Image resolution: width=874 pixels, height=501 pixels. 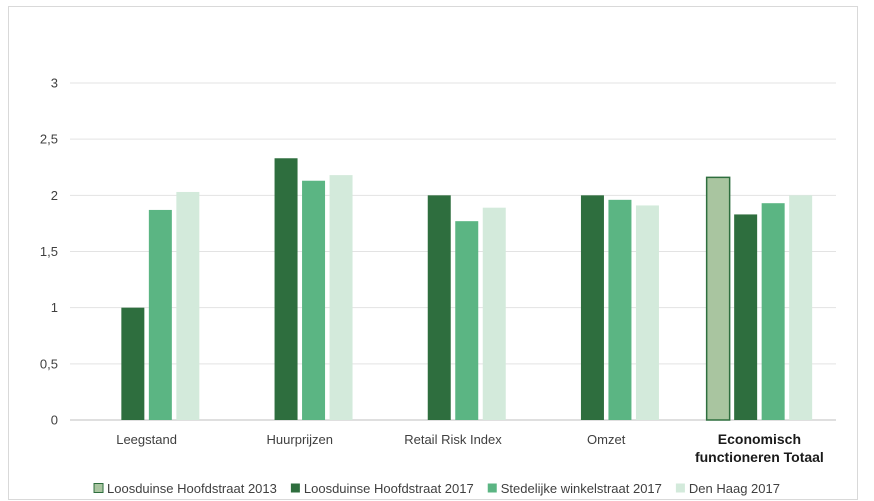 What do you see at coordinates (54, 307) in the screenshot?
I see `y-tick-label: 1` at bounding box center [54, 307].